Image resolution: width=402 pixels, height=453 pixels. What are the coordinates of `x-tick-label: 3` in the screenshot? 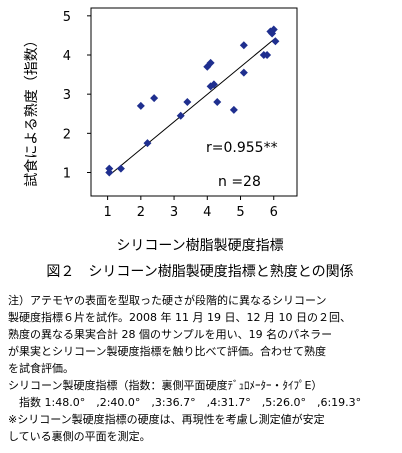 It's located at (174, 212).